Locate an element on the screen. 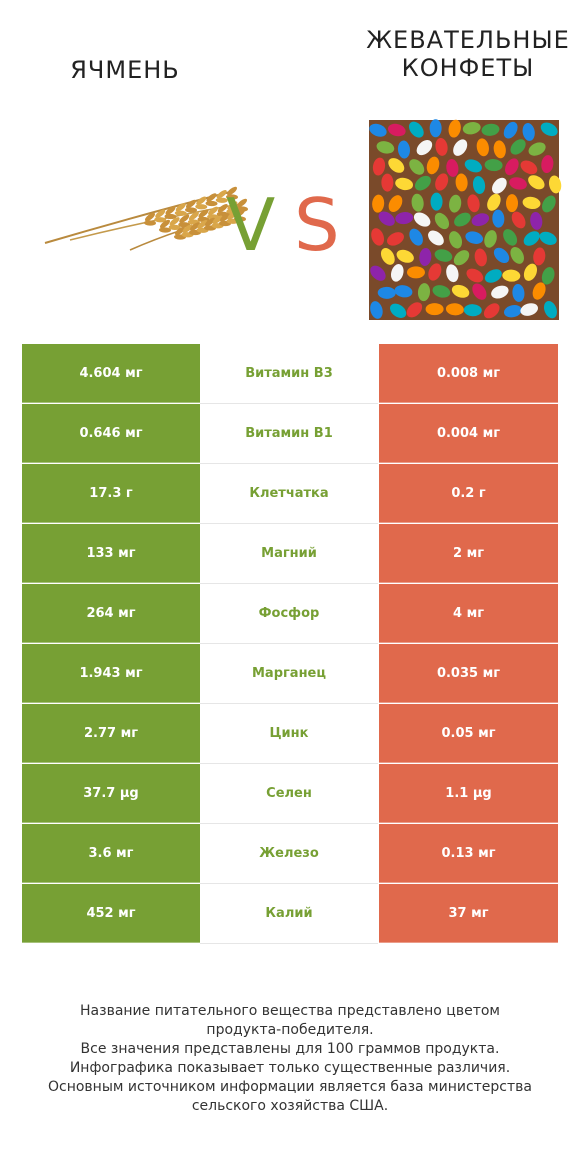 This screenshot has width=580, height=1174. right-value-cell: 0.004 мг is located at coordinates (468, 433).